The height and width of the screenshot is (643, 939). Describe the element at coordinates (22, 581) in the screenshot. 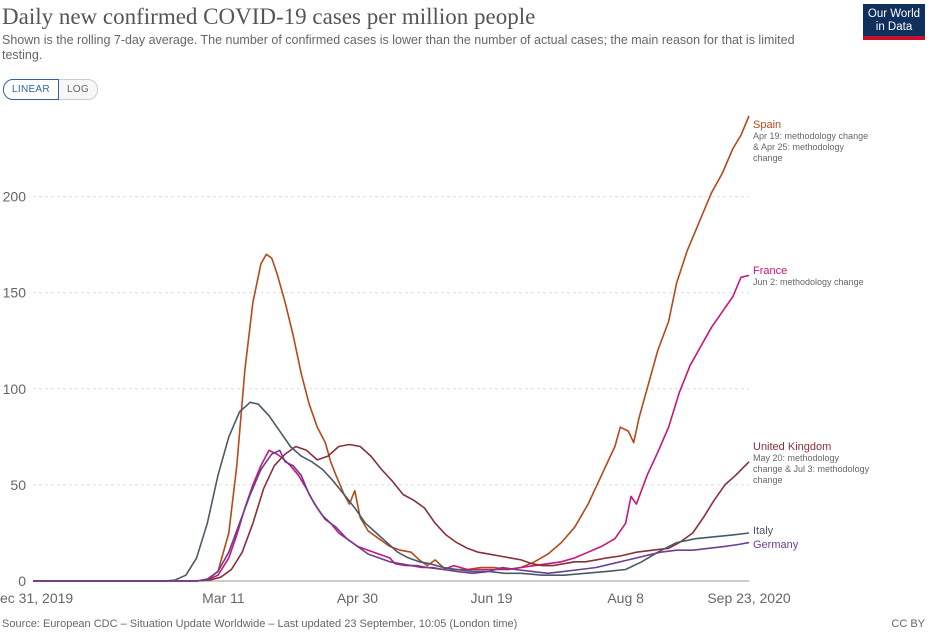

I see `y-tick-label: 0` at that location.